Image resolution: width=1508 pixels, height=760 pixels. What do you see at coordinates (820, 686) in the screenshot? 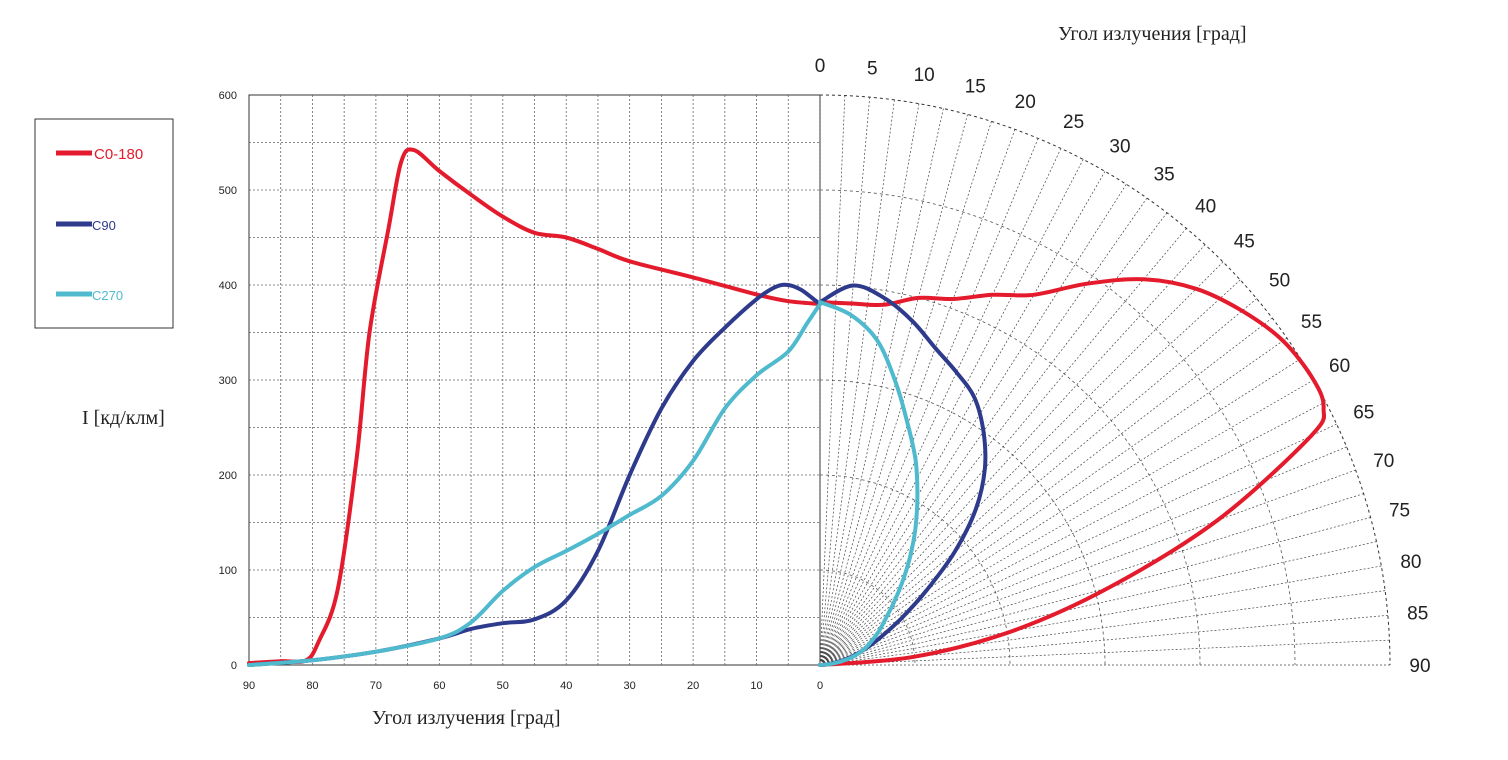
I see `x-tick-label: 0` at bounding box center [820, 686].